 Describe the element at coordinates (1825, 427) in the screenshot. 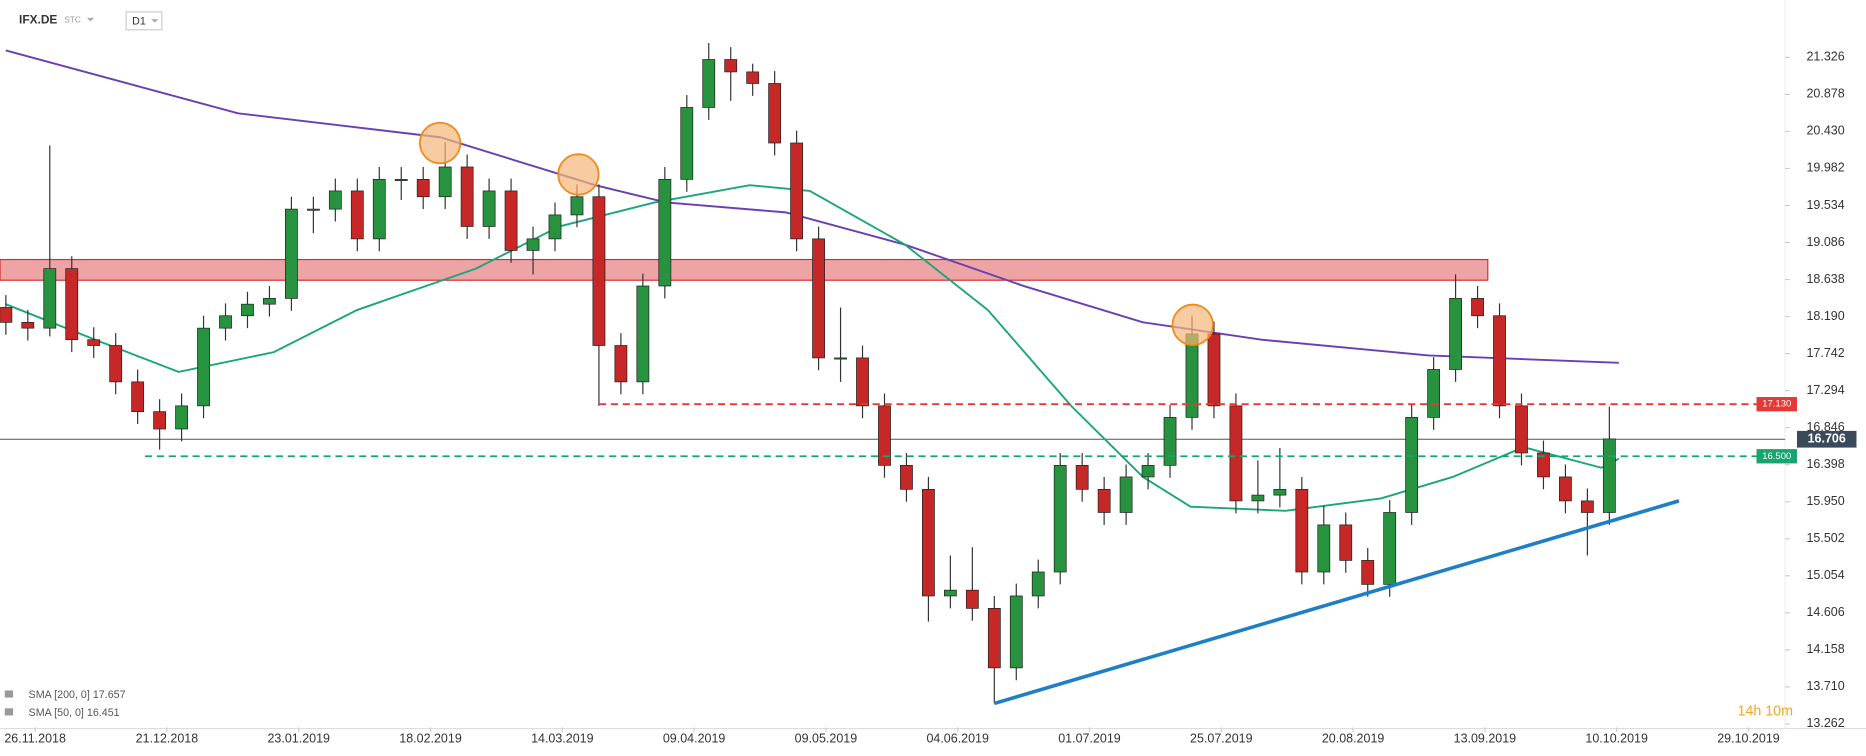

I see `y-tick-label: 16.846` at that location.